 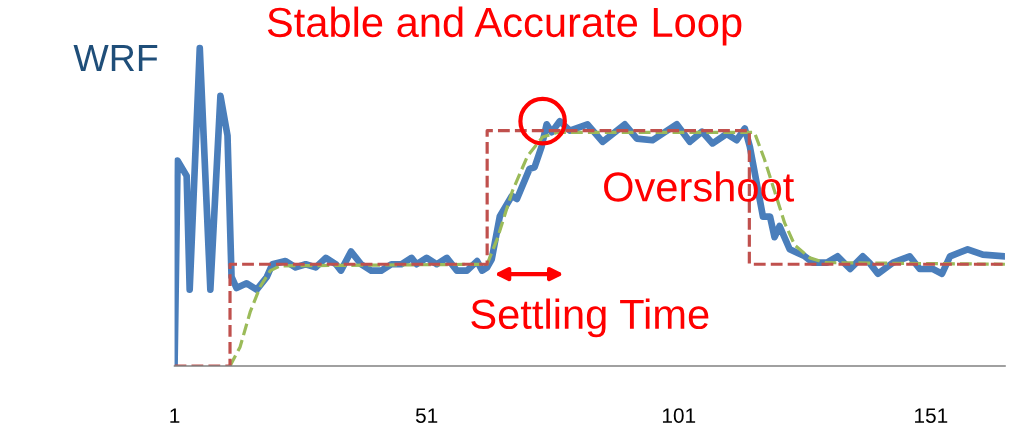 I want to click on y-axis-title: WRF, so click(x=115, y=58).